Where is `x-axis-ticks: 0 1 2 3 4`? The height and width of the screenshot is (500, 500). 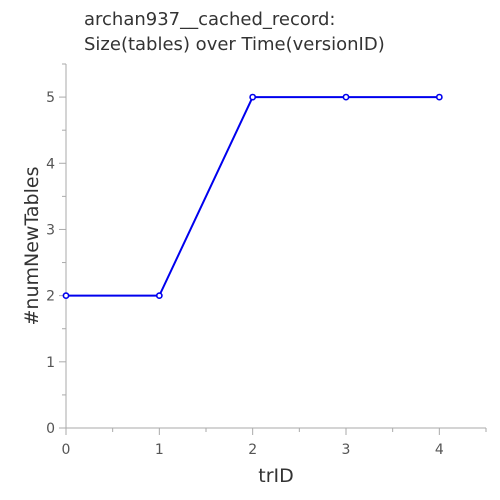 x-axis-ticks: 0 1 2 3 4 is located at coordinates (274, 443).